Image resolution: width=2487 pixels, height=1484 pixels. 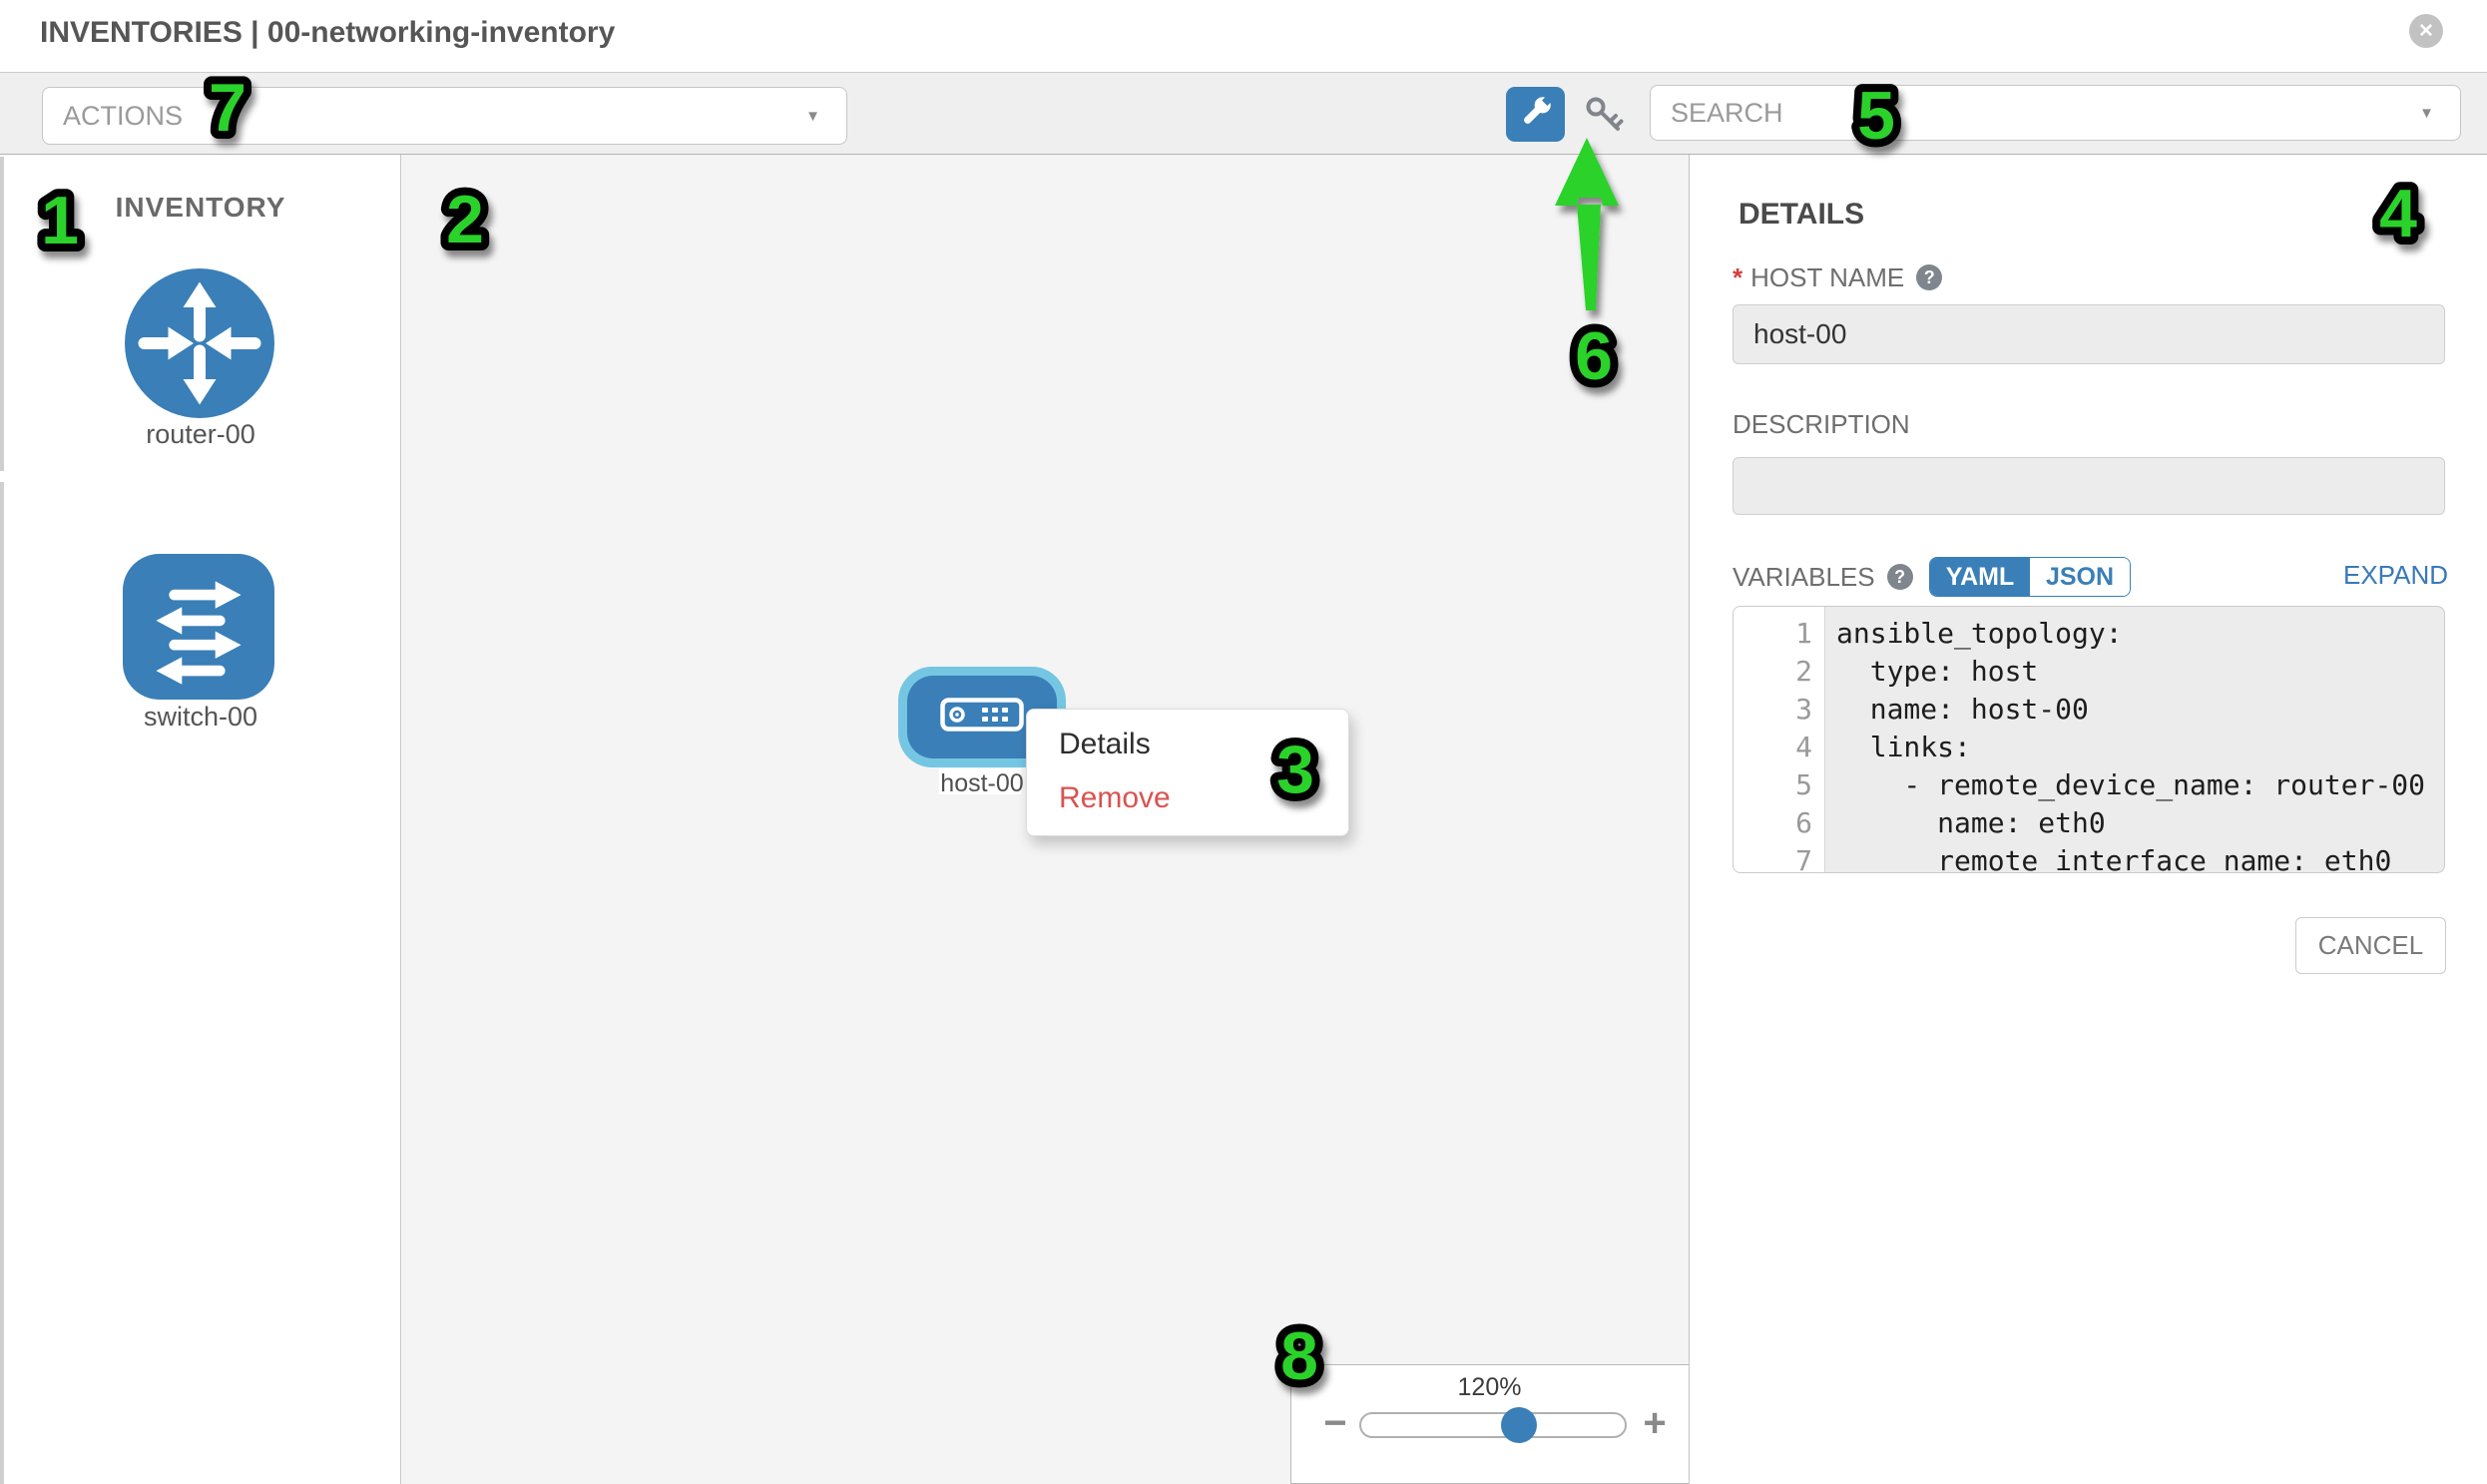 I want to click on key-icon, so click(x=1605, y=116).